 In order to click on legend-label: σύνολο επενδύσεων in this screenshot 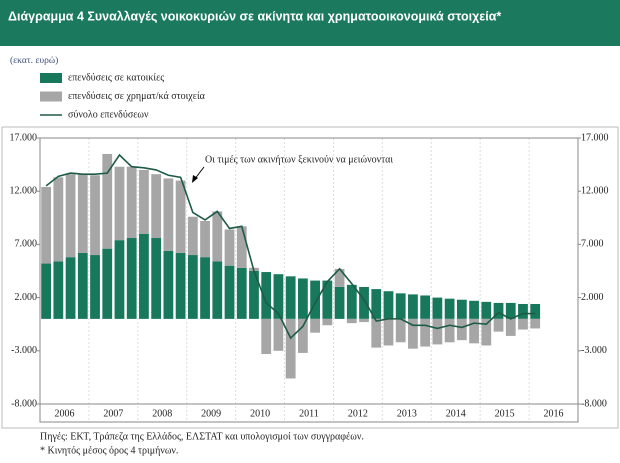, I will do `click(108, 114)`.